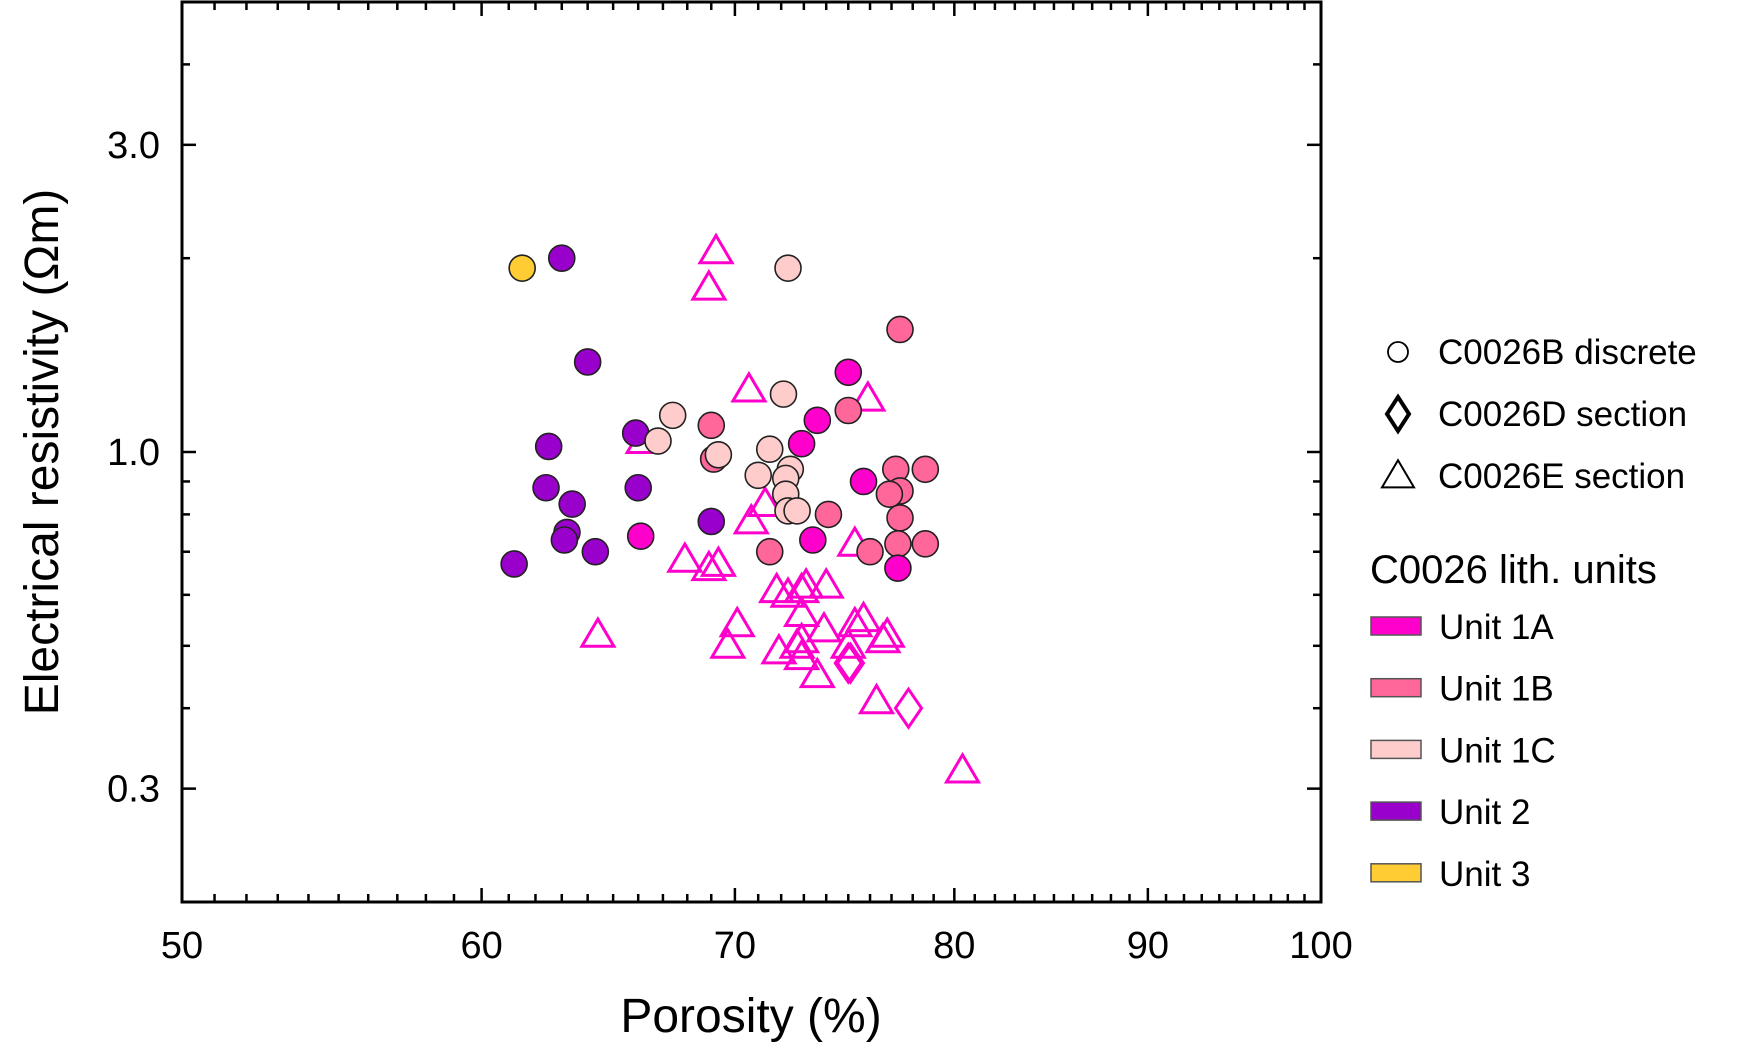 This screenshot has height=1055, width=1747. I want to click on legend-units-title: C0026 lith. units, so click(1513, 570).